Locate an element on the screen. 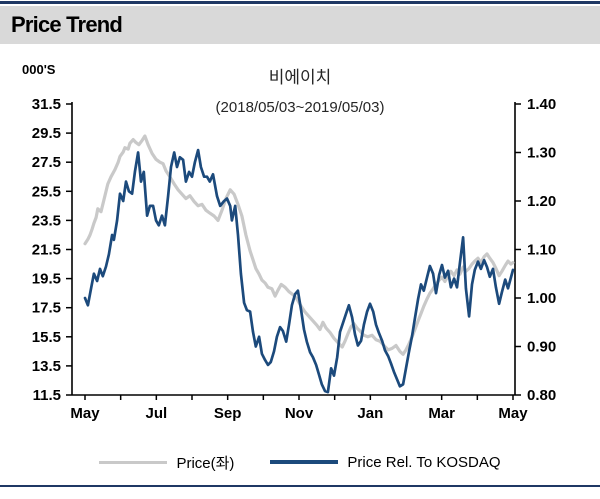 The height and width of the screenshot is (499, 600). x-axis-tick-label: Nov is located at coordinates (299, 413).